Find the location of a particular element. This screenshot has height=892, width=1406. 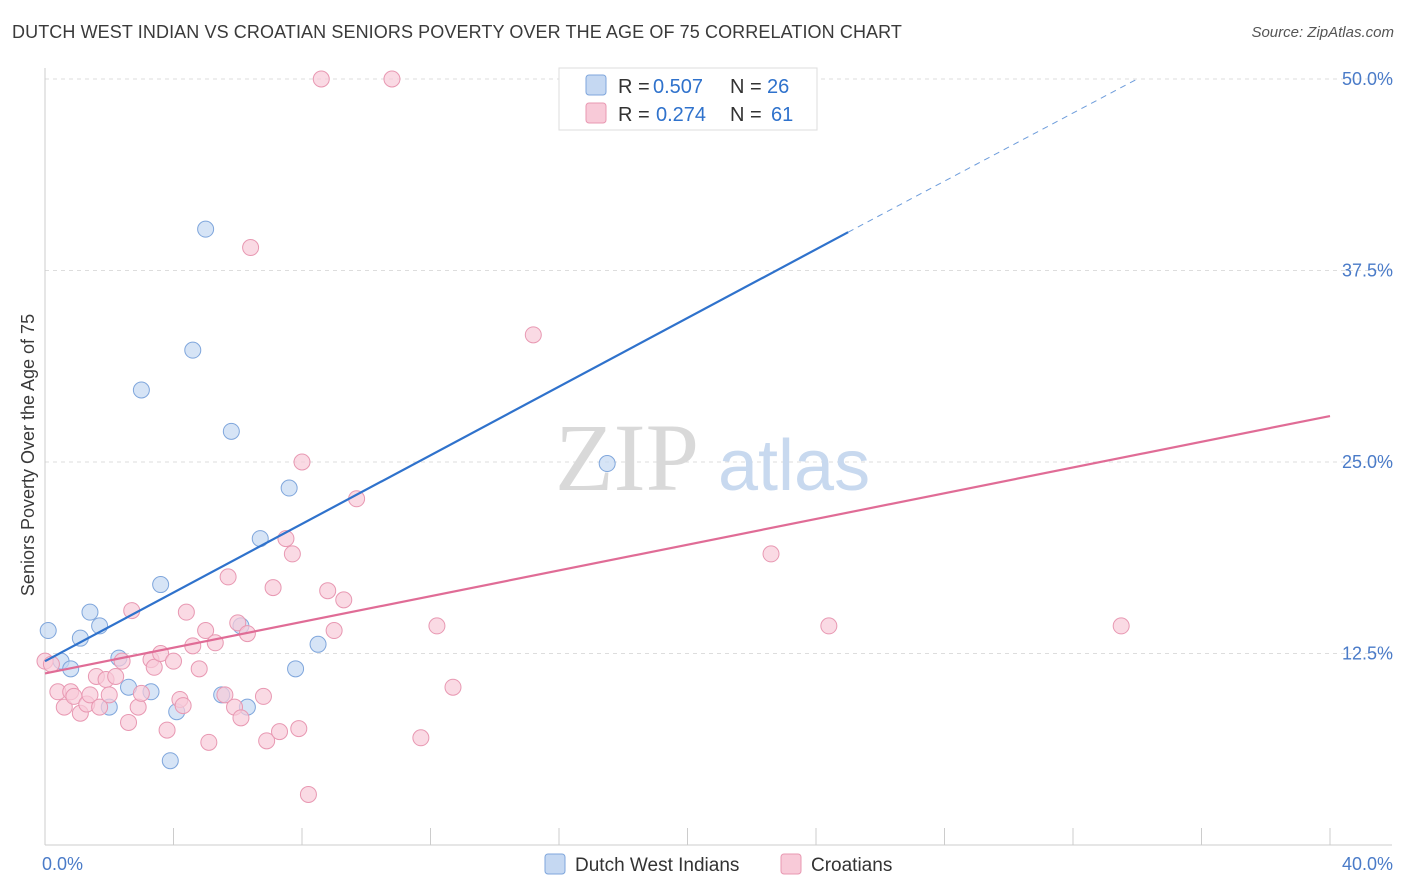

watermark-atlas: atlas is located at coordinates (794, 466).